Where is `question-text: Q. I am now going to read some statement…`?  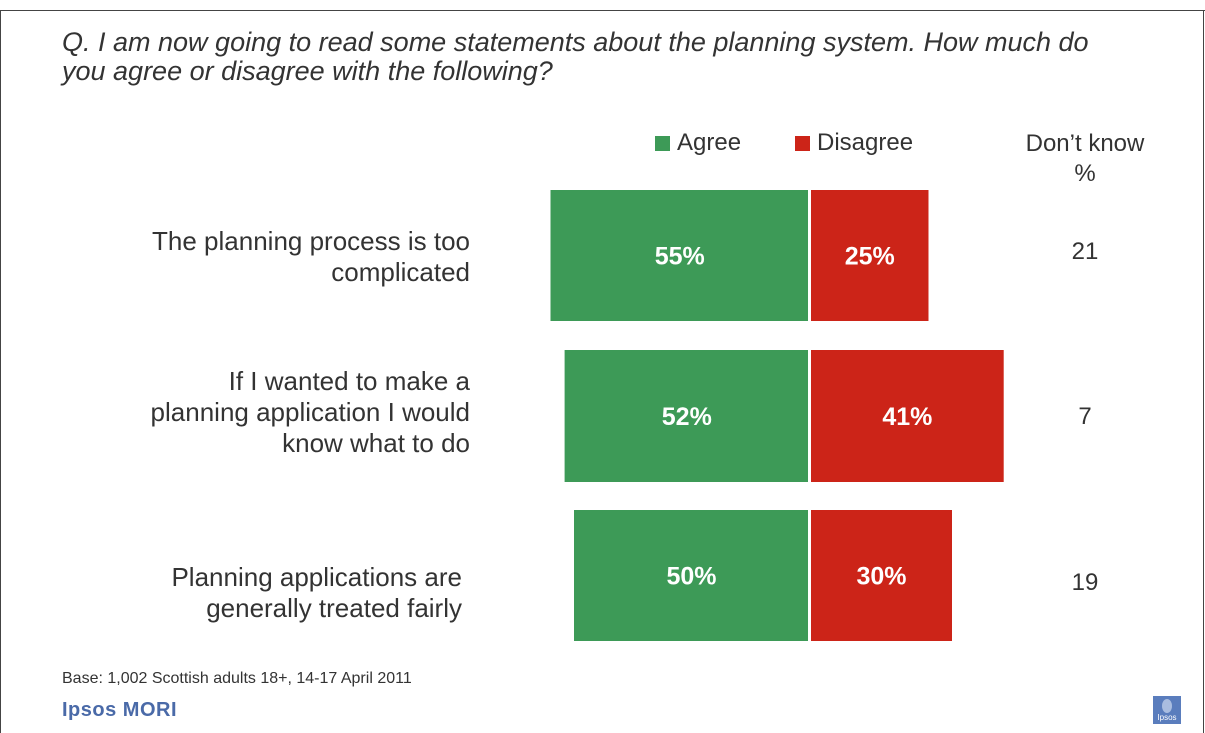
question-text: Q. I am now going to read some statement… is located at coordinates (575, 56).